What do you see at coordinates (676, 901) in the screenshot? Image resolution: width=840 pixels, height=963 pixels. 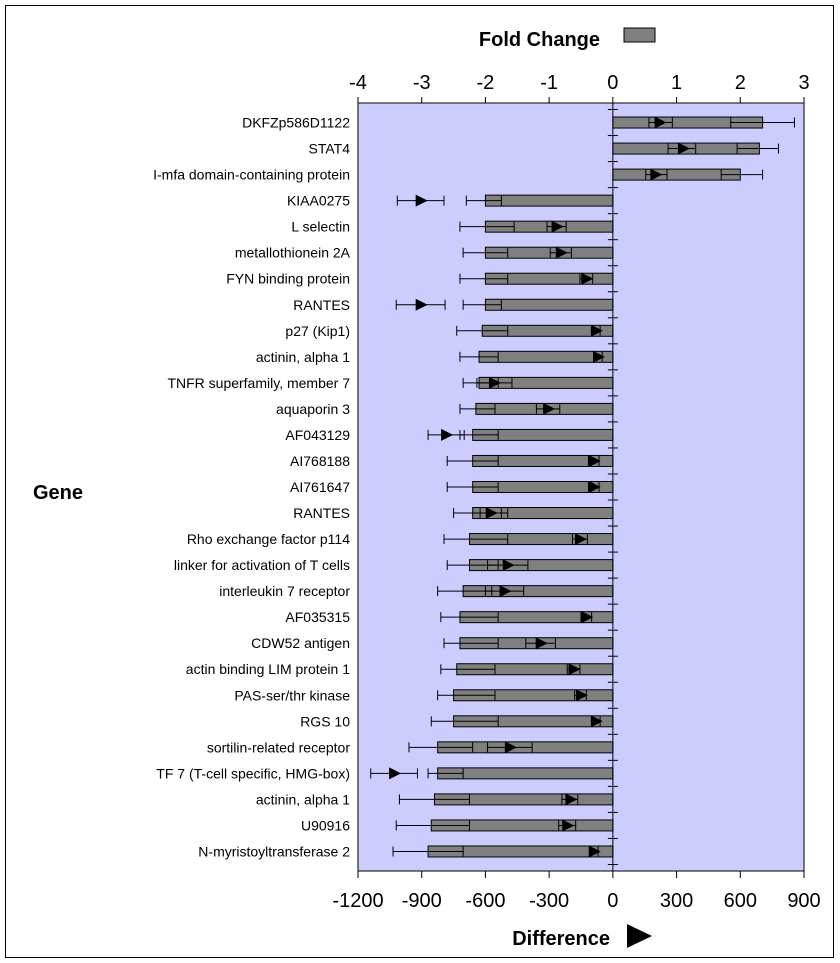 I see `difference-axis-tick-label: 300` at bounding box center [676, 901].